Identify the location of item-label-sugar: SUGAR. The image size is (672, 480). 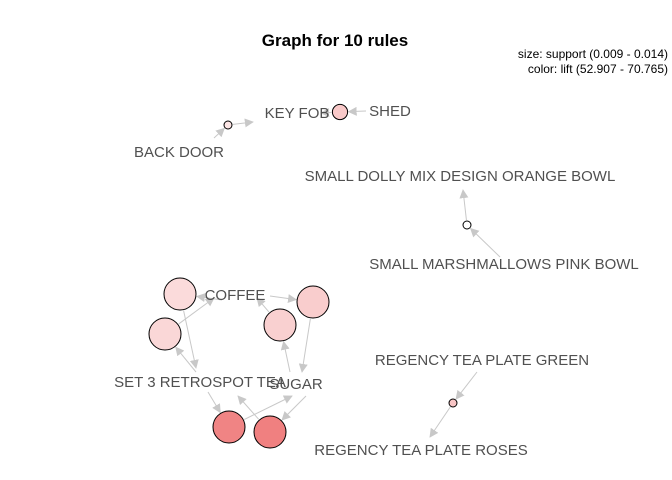
(296, 384).